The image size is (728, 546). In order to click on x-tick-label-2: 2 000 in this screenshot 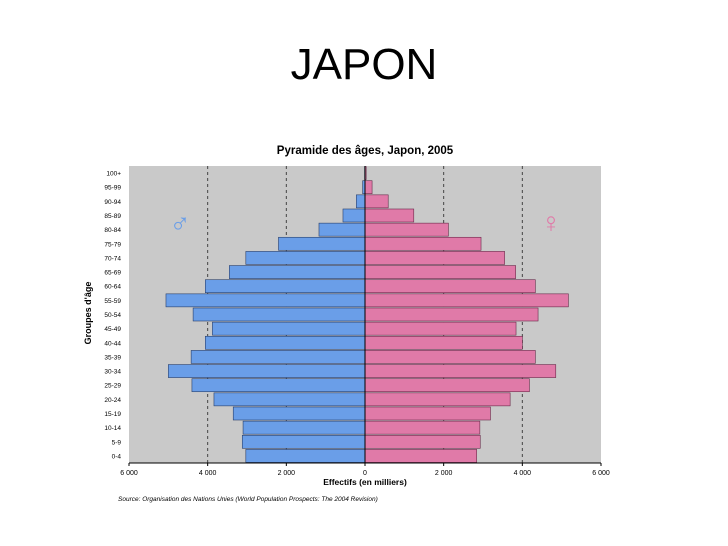, I will do `click(287, 473)`.